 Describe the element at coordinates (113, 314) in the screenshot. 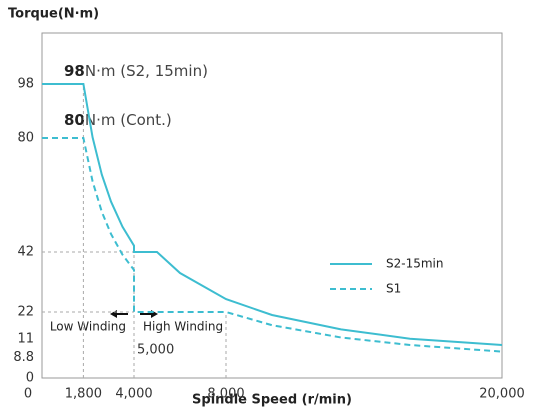

I see `arrow-head` at that location.